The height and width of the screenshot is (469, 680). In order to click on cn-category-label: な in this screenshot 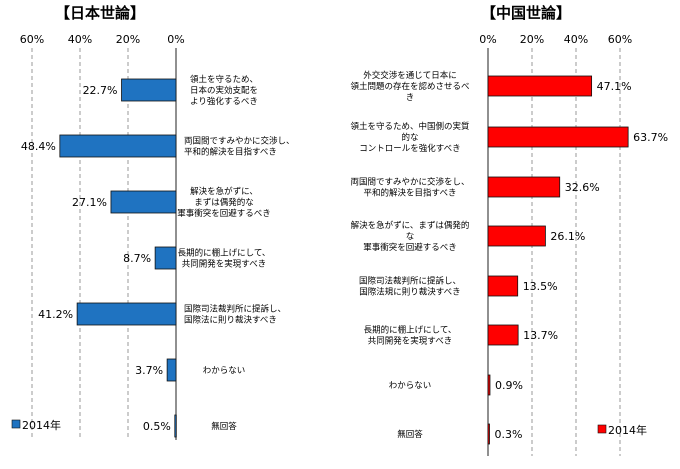, I will do `click(410, 237)`.